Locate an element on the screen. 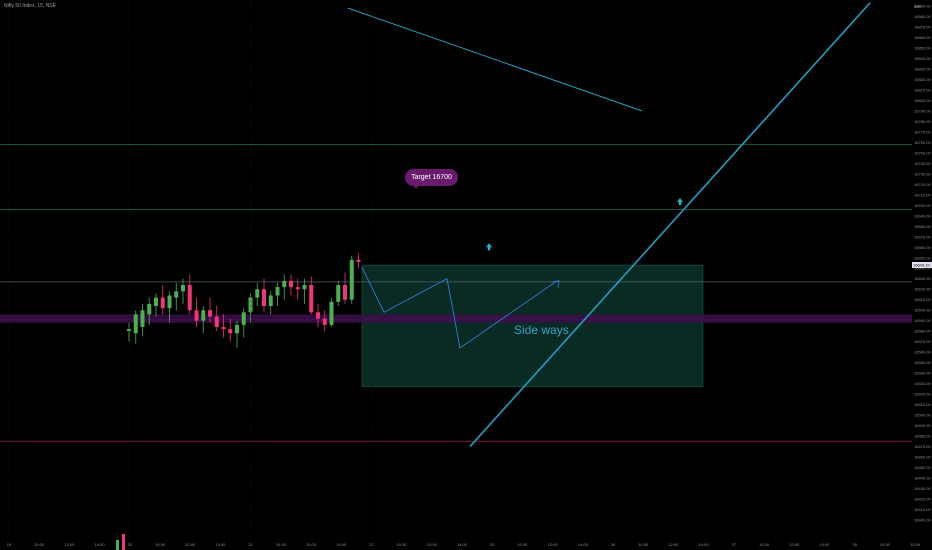 The image size is (932, 550). time-tick-2: 12:00 is located at coordinates (69, 544).